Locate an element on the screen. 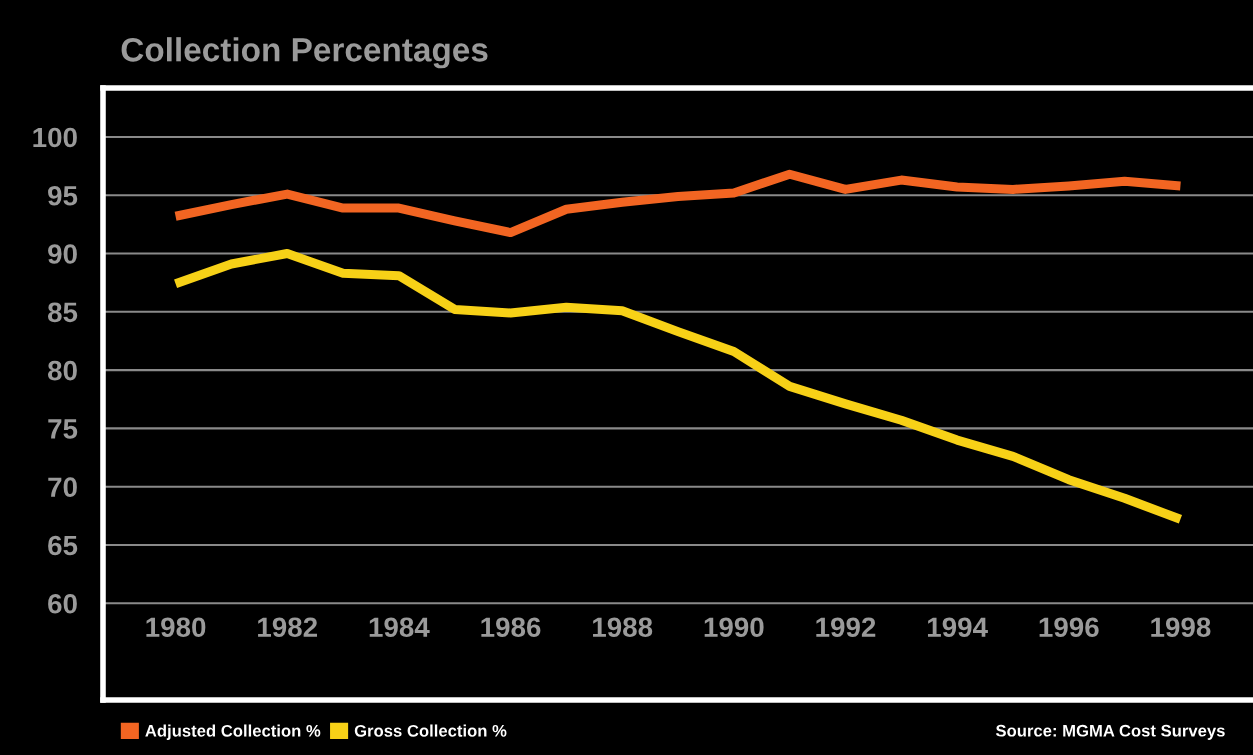 The height and width of the screenshot is (755, 1253). x-tick-label: 1996 is located at coordinates (1069, 627).